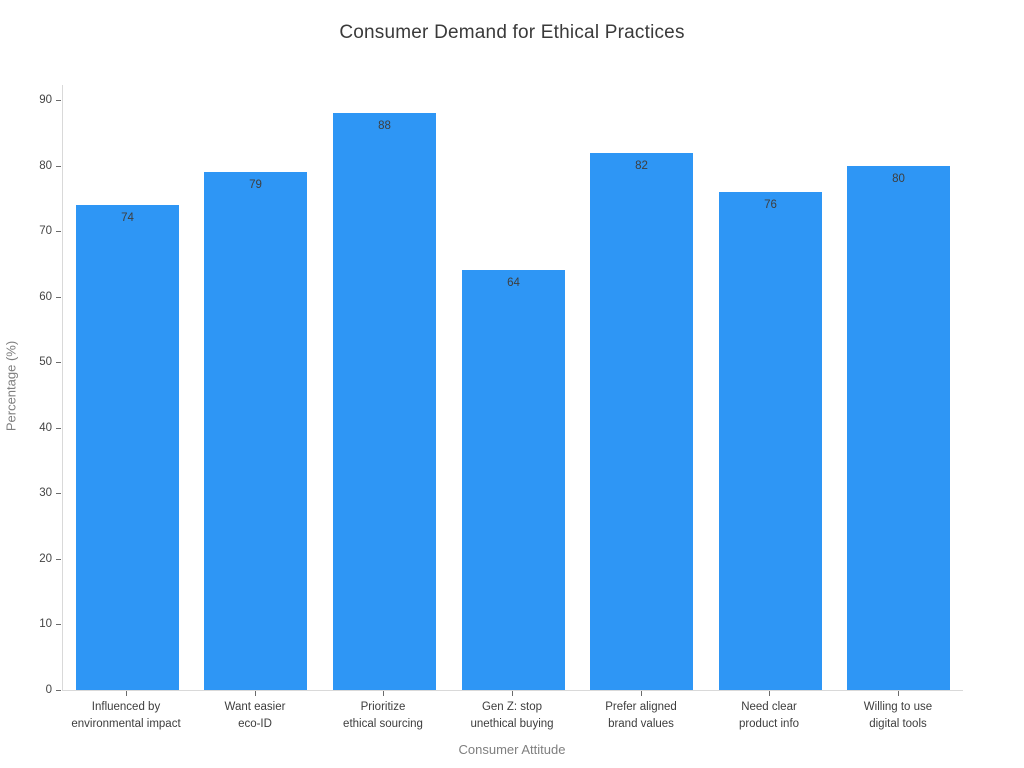 The width and height of the screenshot is (1024, 768). What do you see at coordinates (898, 179) in the screenshot?
I see `bar-value-label: 80` at bounding box center [898, 179].